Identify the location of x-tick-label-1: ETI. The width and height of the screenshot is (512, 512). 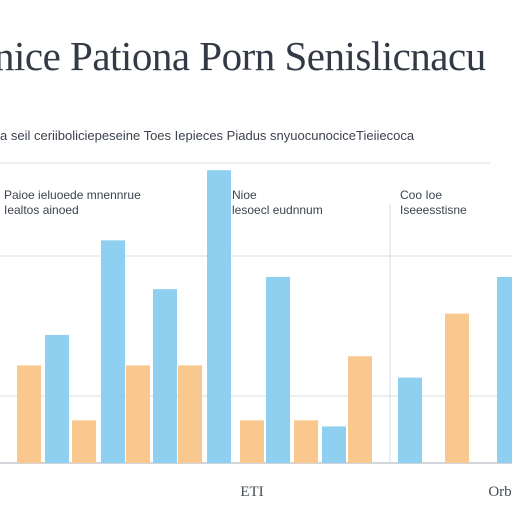
(251, 492).